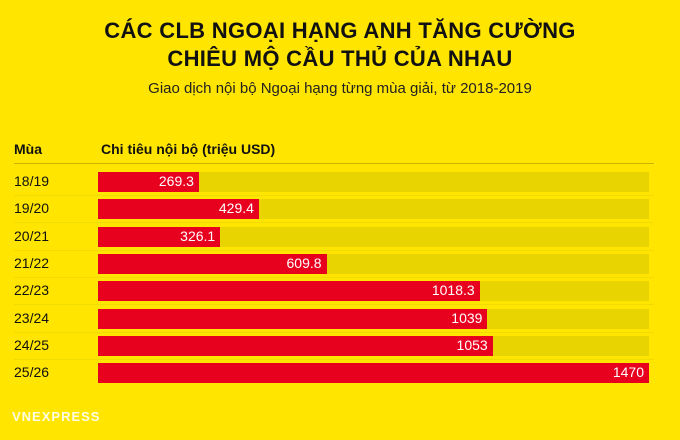 This screenshot has width=680, height=440. Describe the element at coordinates (32, 208) in the screenshot. I see `season-label: 19/20` at that location.